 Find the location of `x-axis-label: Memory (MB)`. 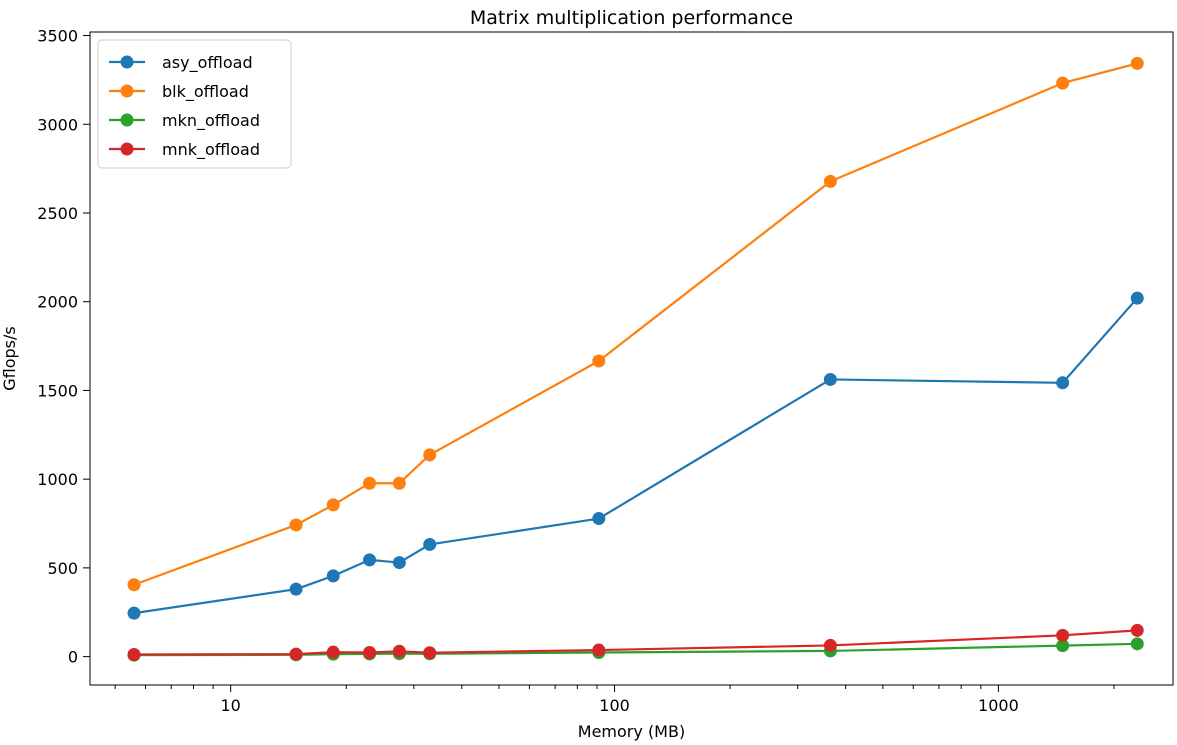

x-axis-label: Memory (MB) is located at coordinates (631, 731).